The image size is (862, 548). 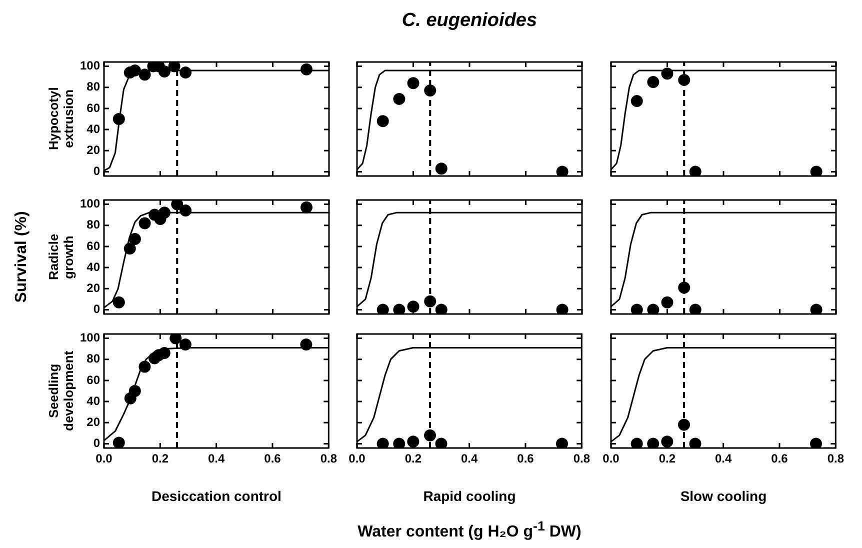 What do you see at coordinates (469, 496) in the screenshot?
I see `x-axis-title: Rapid cooling` at bounding box center [469, 496].